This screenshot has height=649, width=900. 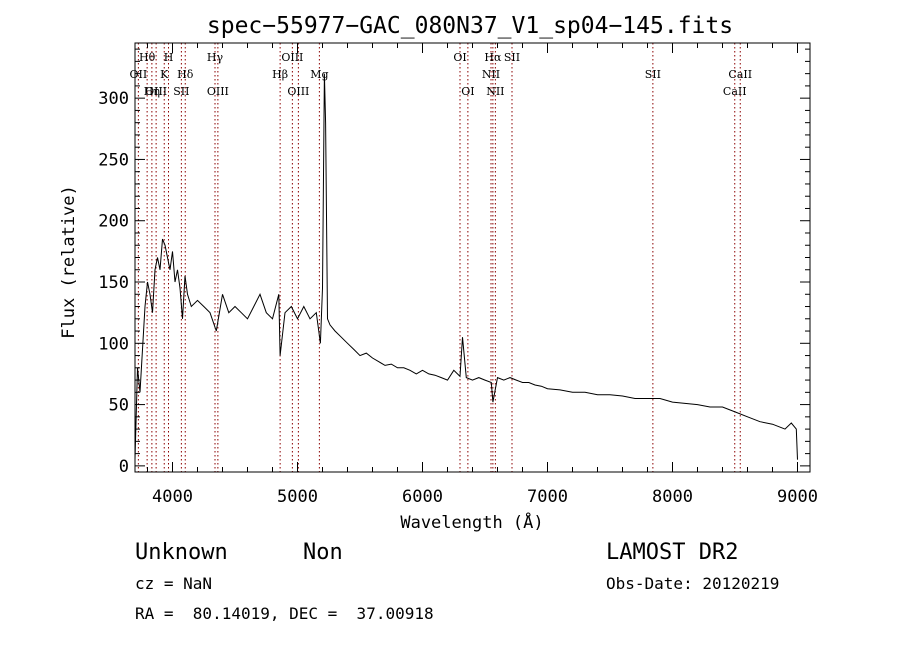 What do you see at coordinates (139, 74) in the screenshot?
I see `line-label: OII` at bounding box center [139, 74].